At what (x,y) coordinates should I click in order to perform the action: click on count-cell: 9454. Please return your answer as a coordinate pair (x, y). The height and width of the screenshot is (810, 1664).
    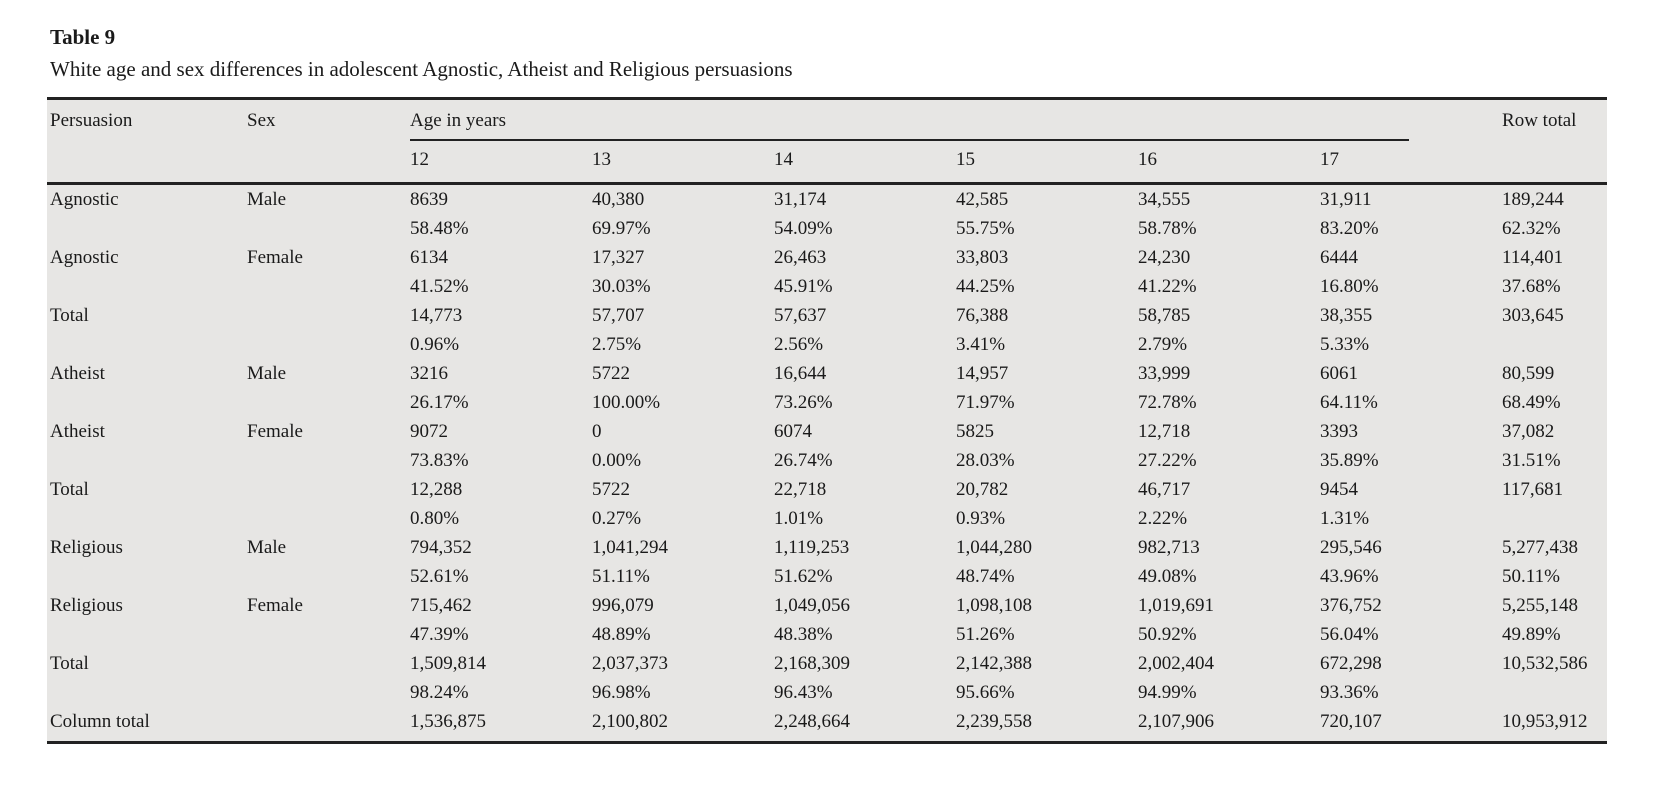
    Looking at the image, I should click on (1339, 489).